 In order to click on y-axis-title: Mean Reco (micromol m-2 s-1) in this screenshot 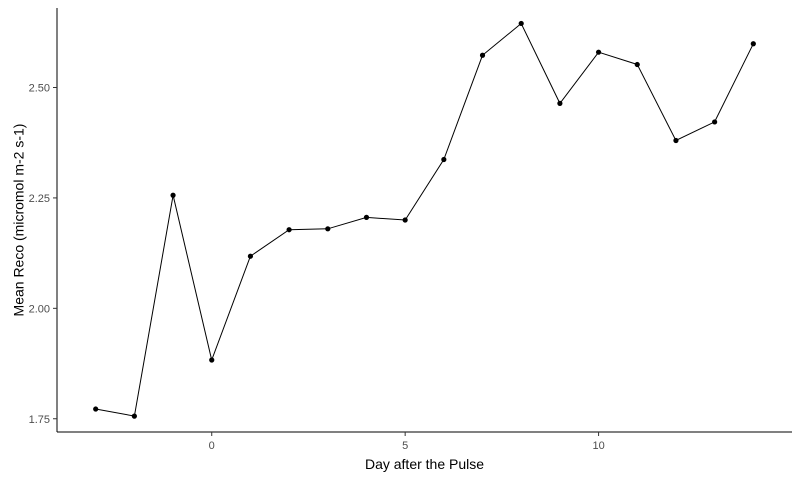, I will do `click(19, 220)`.